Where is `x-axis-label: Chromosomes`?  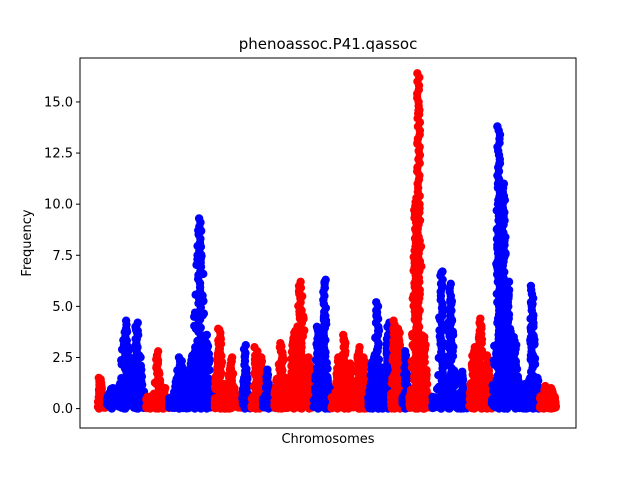
x-axis-label: Chromosomes is located at coordinates (327, 439).